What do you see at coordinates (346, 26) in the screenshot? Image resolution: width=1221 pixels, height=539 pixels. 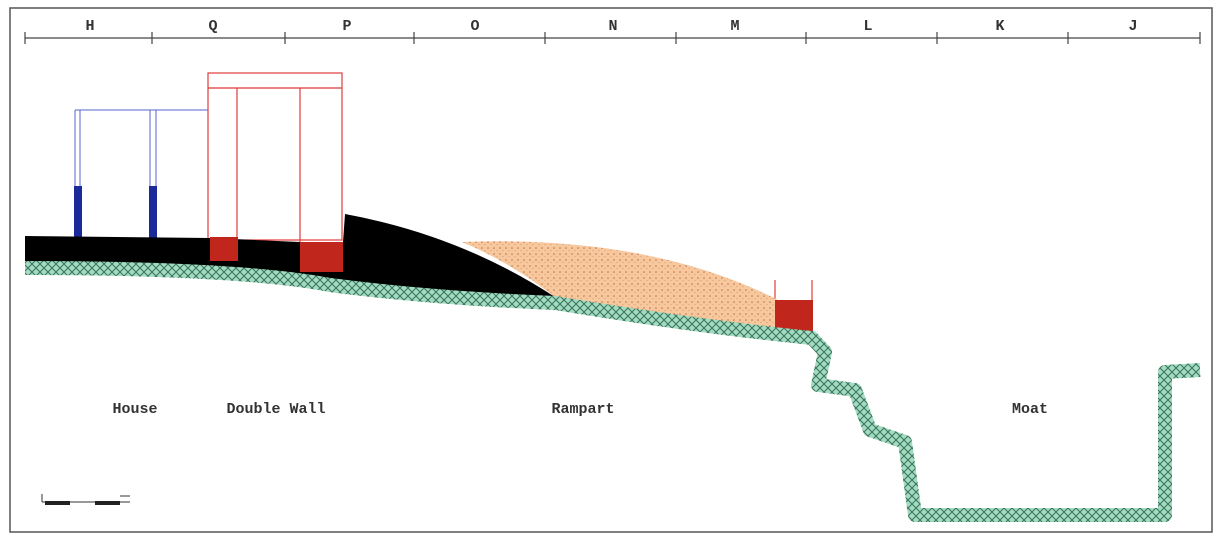 I see `grid-letter: P` at bounding box center [346, 26].